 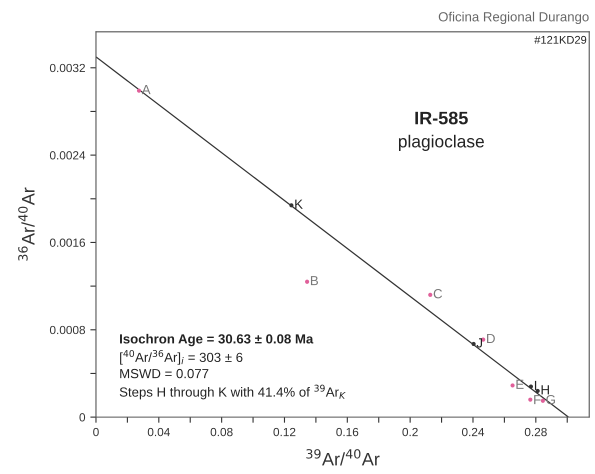 I want to click on y-axis-title: $^{36}$Ar/$^{40}$Ar, so click(x=26, y=224).